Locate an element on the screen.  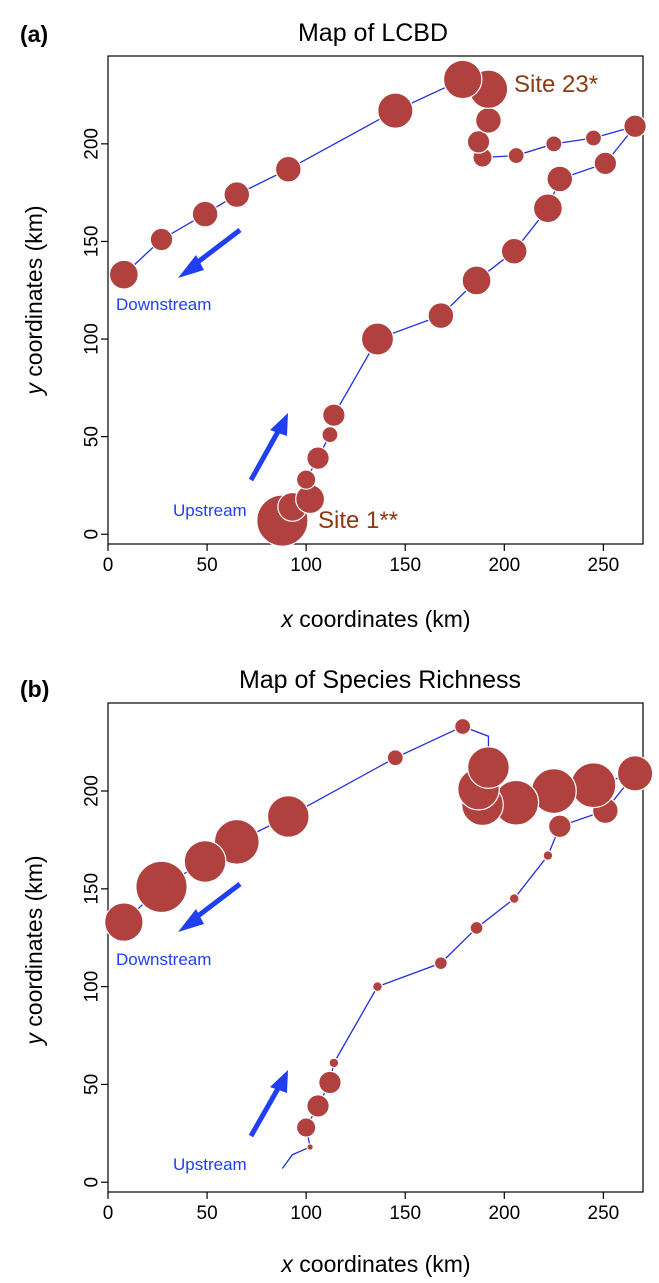
panel-a-x-tick-label-250: 250 is located at coordinates (604, 565).